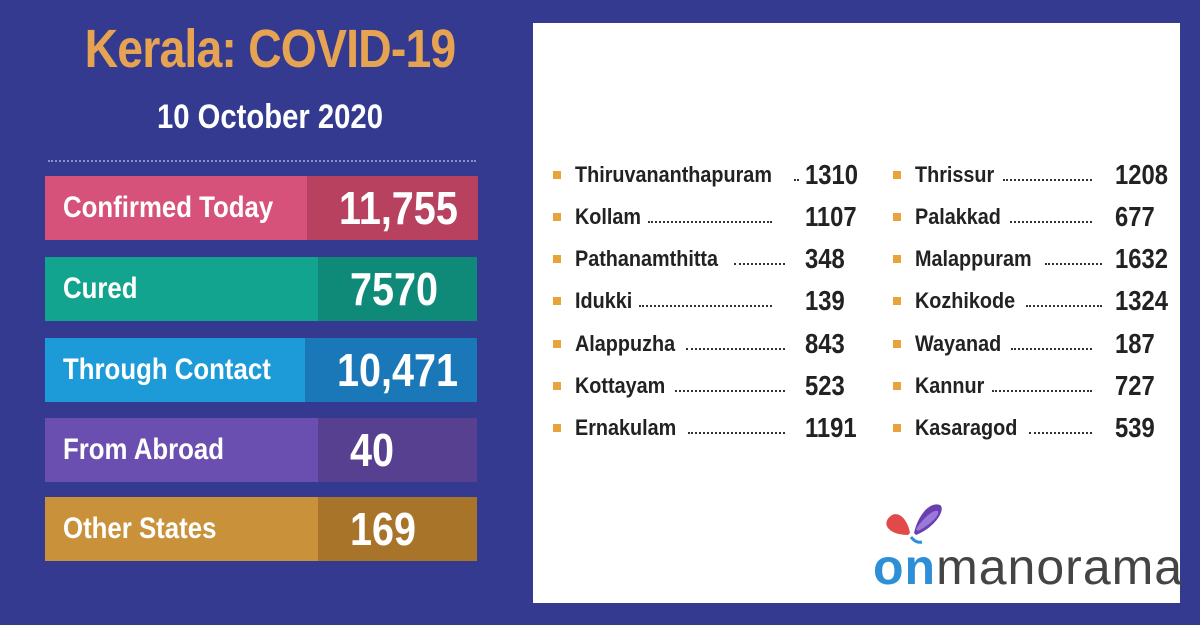 This screenshot has height=625, width=1200. What do you see at coordinates (825, 385) in the screenshot?
I see `district-count: 523` at bounding box center [825, 385].